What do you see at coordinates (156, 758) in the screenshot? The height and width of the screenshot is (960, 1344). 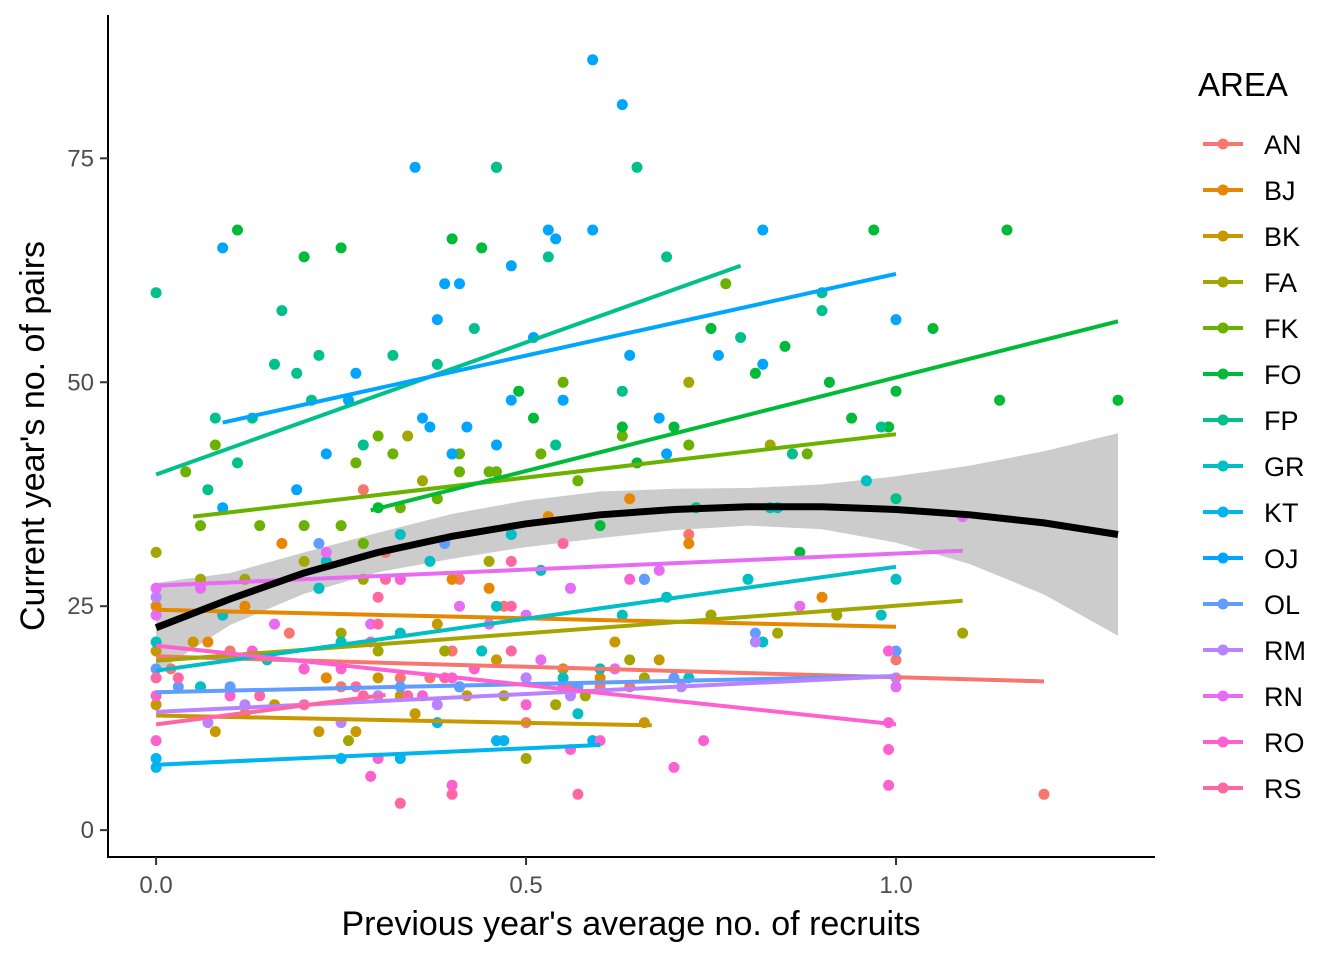 I see `point-kt` at bounding box center [156, 758].